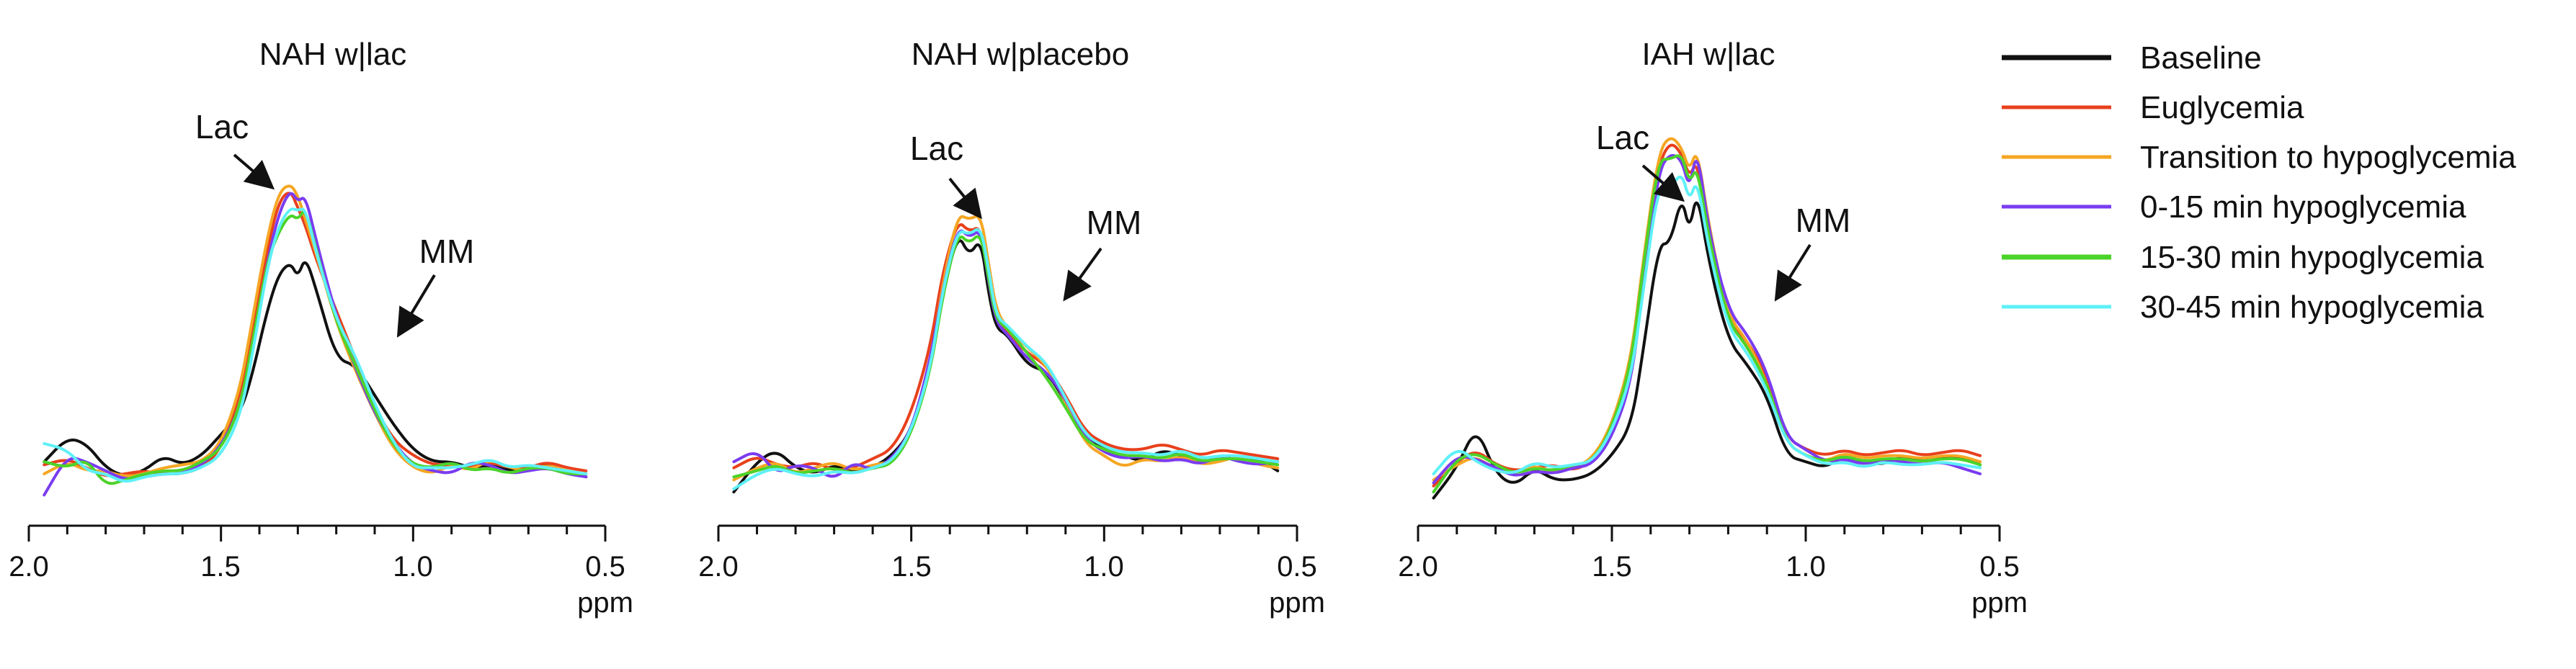  Describe the element at coordinates (2303, 207) in the screenshot. I see `legend-label: 0-15 min hypoglycemia` at that location.